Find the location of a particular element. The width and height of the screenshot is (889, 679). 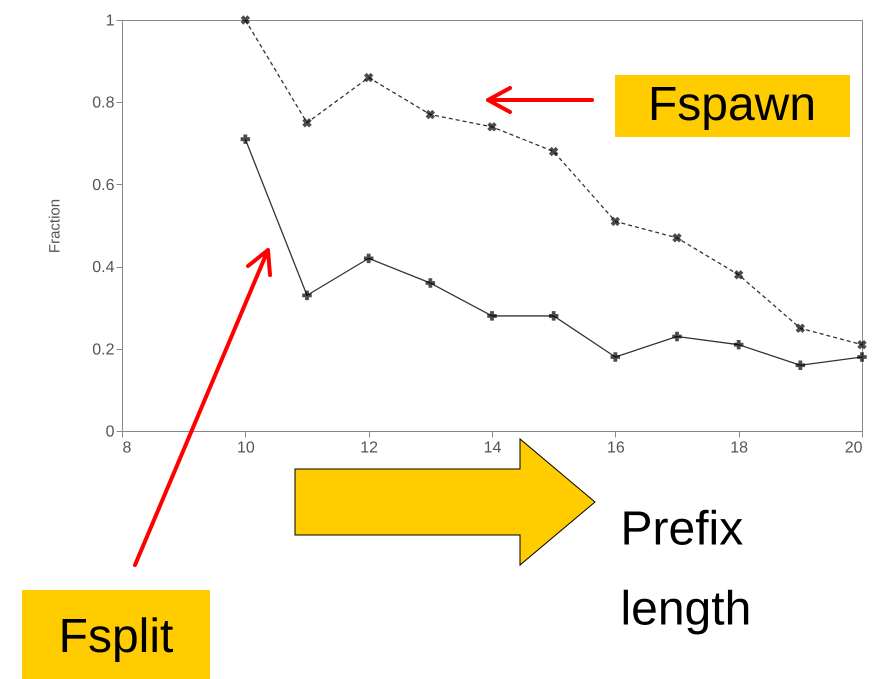

x-tick-label: 10 is located at coordinates (245, 448).